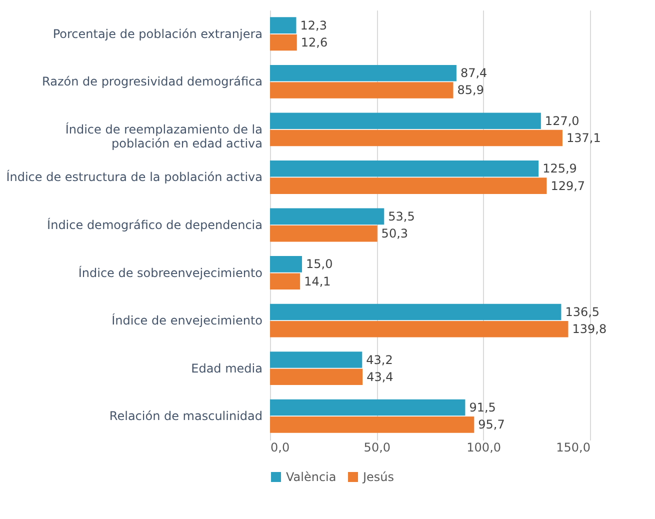  What do you see at coordinates (573, 447) in the screenshot?
I see `x-tick-label: 150,0` at bounding box center [573, 447].